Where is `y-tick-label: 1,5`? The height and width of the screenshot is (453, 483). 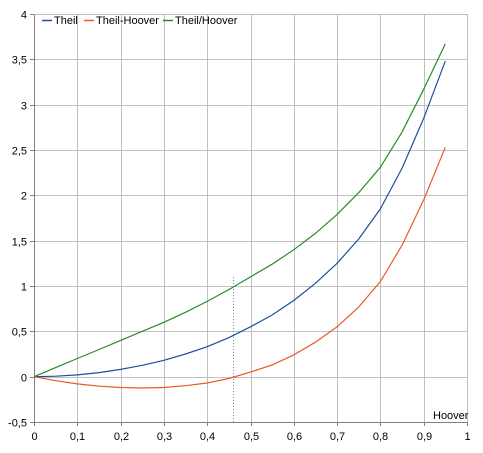
y-tick-label: 1,5 is located at coordinates (19, 243).